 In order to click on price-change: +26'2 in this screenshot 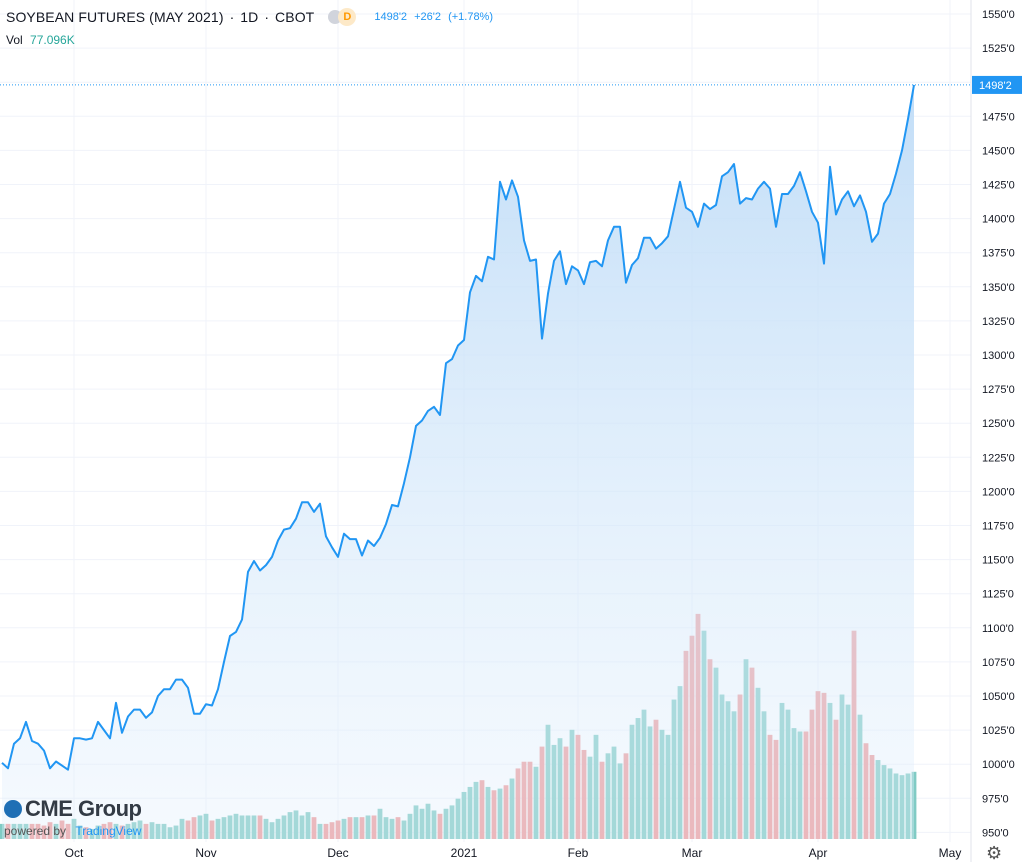, I will do `click(427, 17)`.